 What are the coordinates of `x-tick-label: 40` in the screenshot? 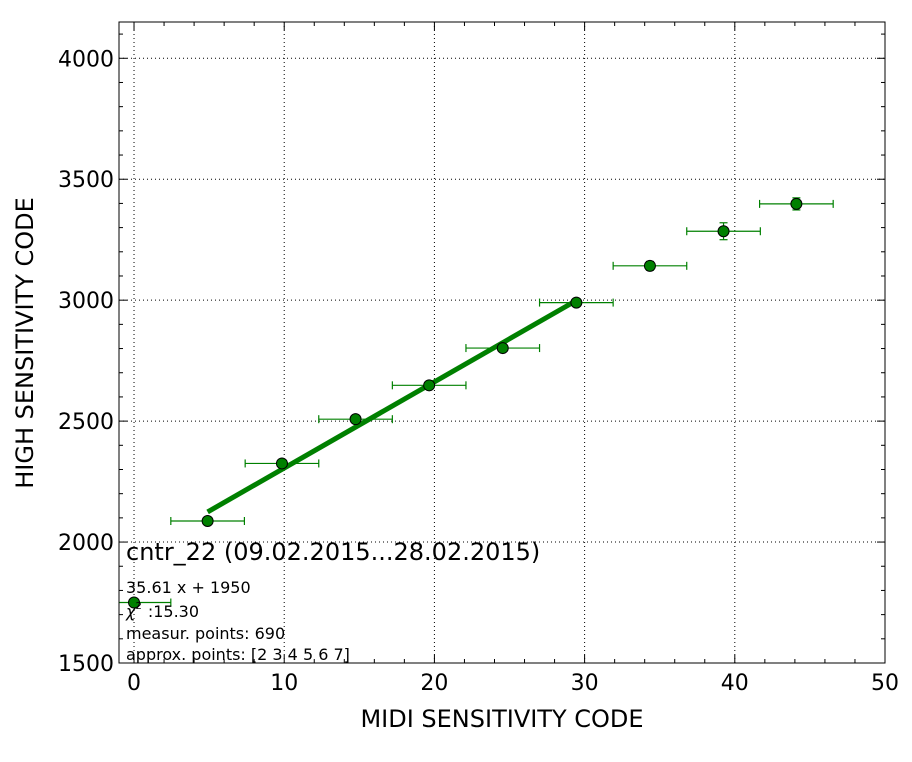 It's located at (735, 683).